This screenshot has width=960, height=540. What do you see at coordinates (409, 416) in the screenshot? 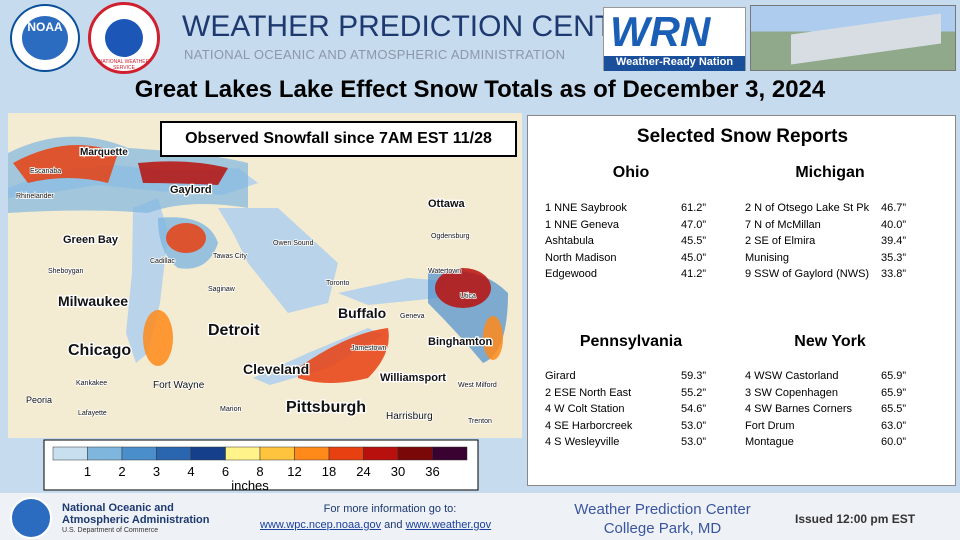
I see `city-label: Harrisburg` at bounding box center [409, 416].